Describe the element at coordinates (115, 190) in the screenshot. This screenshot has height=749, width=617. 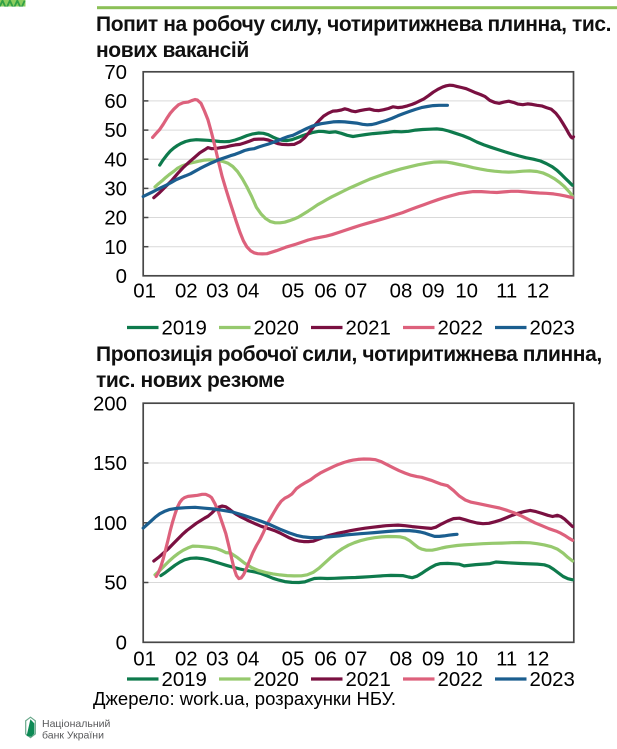
I see `svg-text: 30` at that location.